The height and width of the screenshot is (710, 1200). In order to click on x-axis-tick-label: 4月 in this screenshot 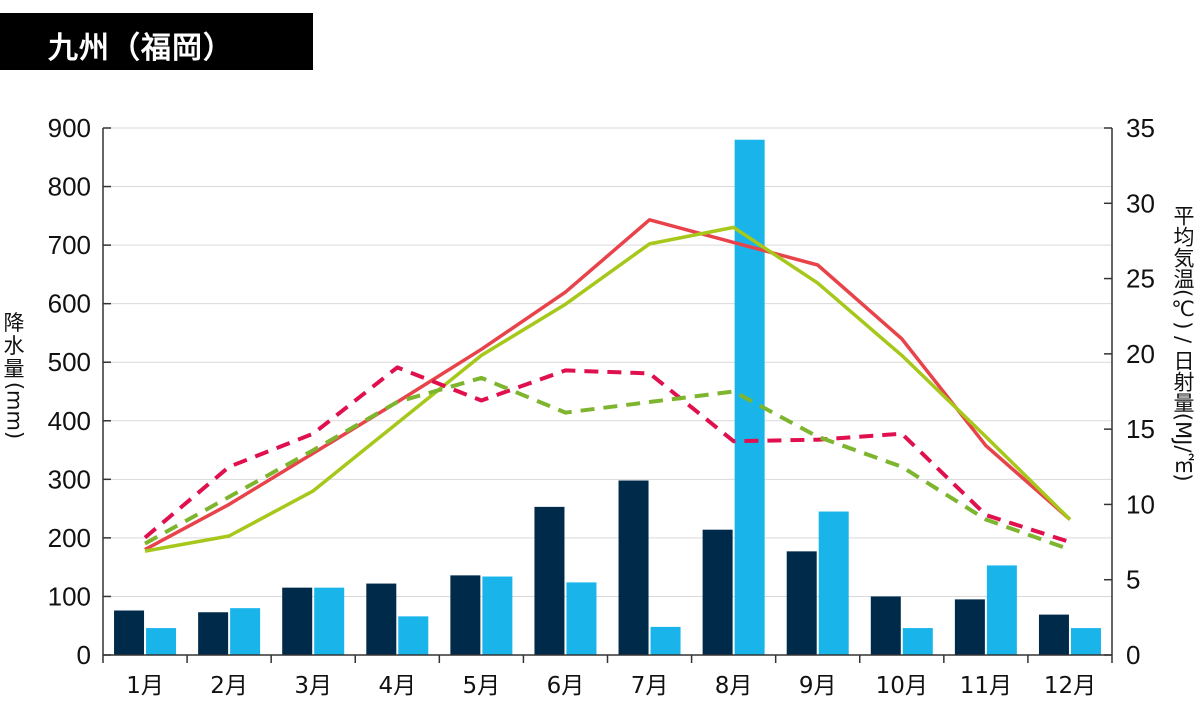, I will do `click(397, 686)`.